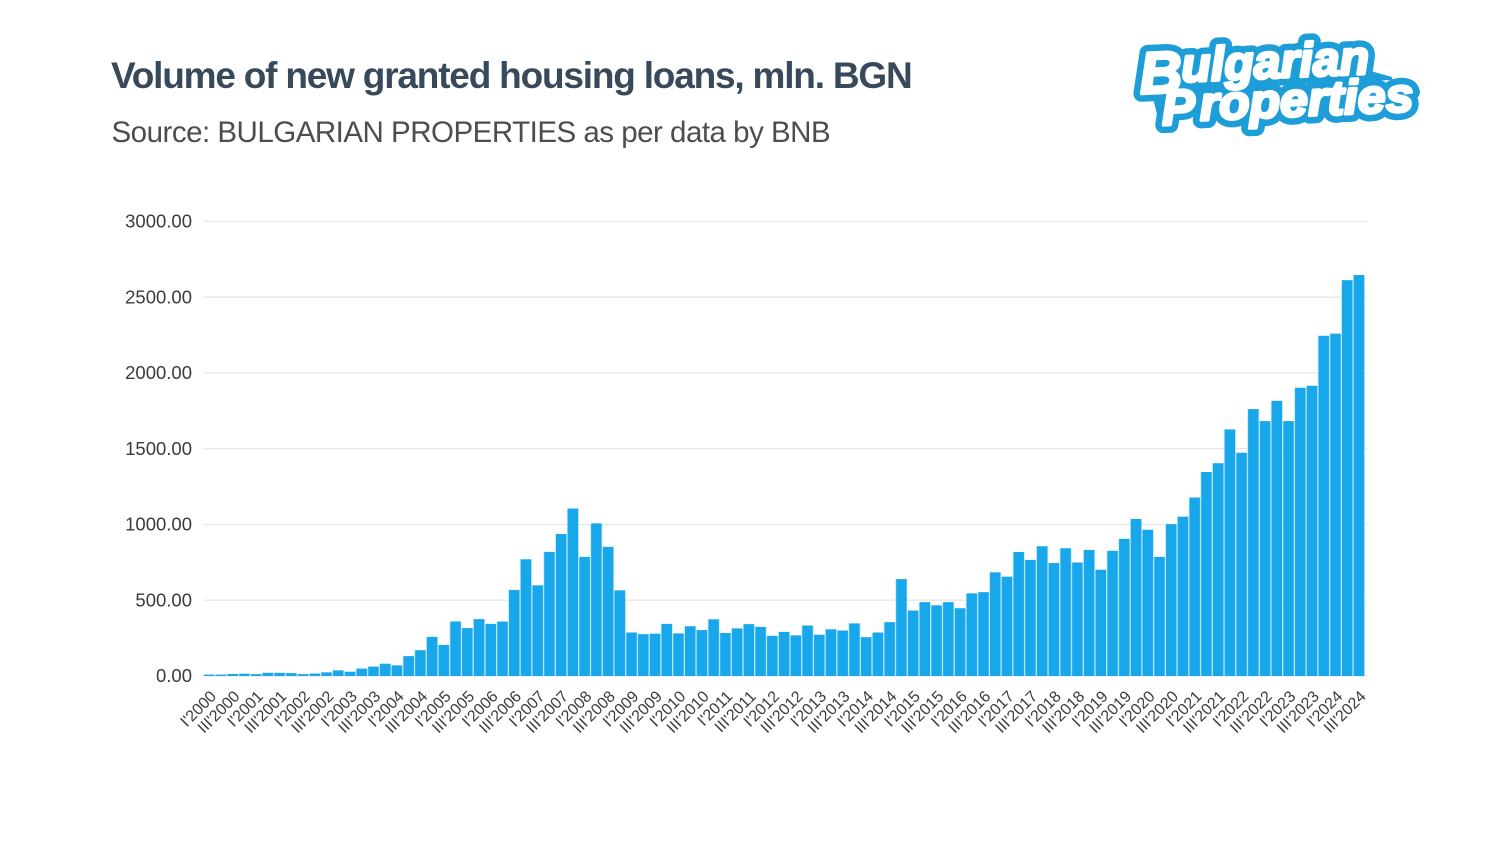 This screenshot has height=844, width=1500. What do you see at coordinates (158, 296) in the screenshot?
I see `svg-text: 2500.00` at bounding box center [158, 296].